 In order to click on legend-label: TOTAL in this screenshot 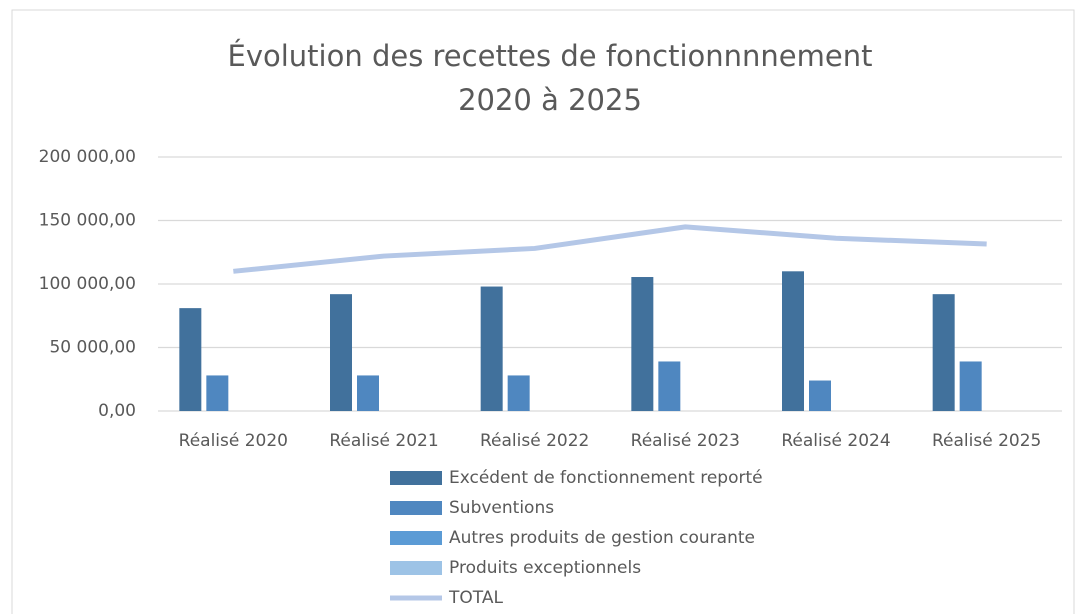, I will do `click(475, 598)`.